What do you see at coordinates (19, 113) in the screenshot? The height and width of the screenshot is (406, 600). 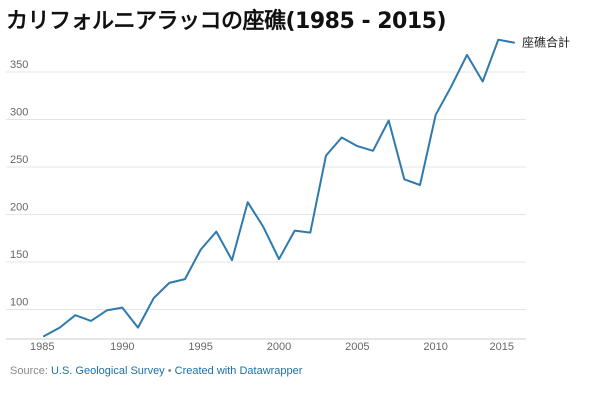 I see `y-tick-label: 300` at bounding box center [19, 113].